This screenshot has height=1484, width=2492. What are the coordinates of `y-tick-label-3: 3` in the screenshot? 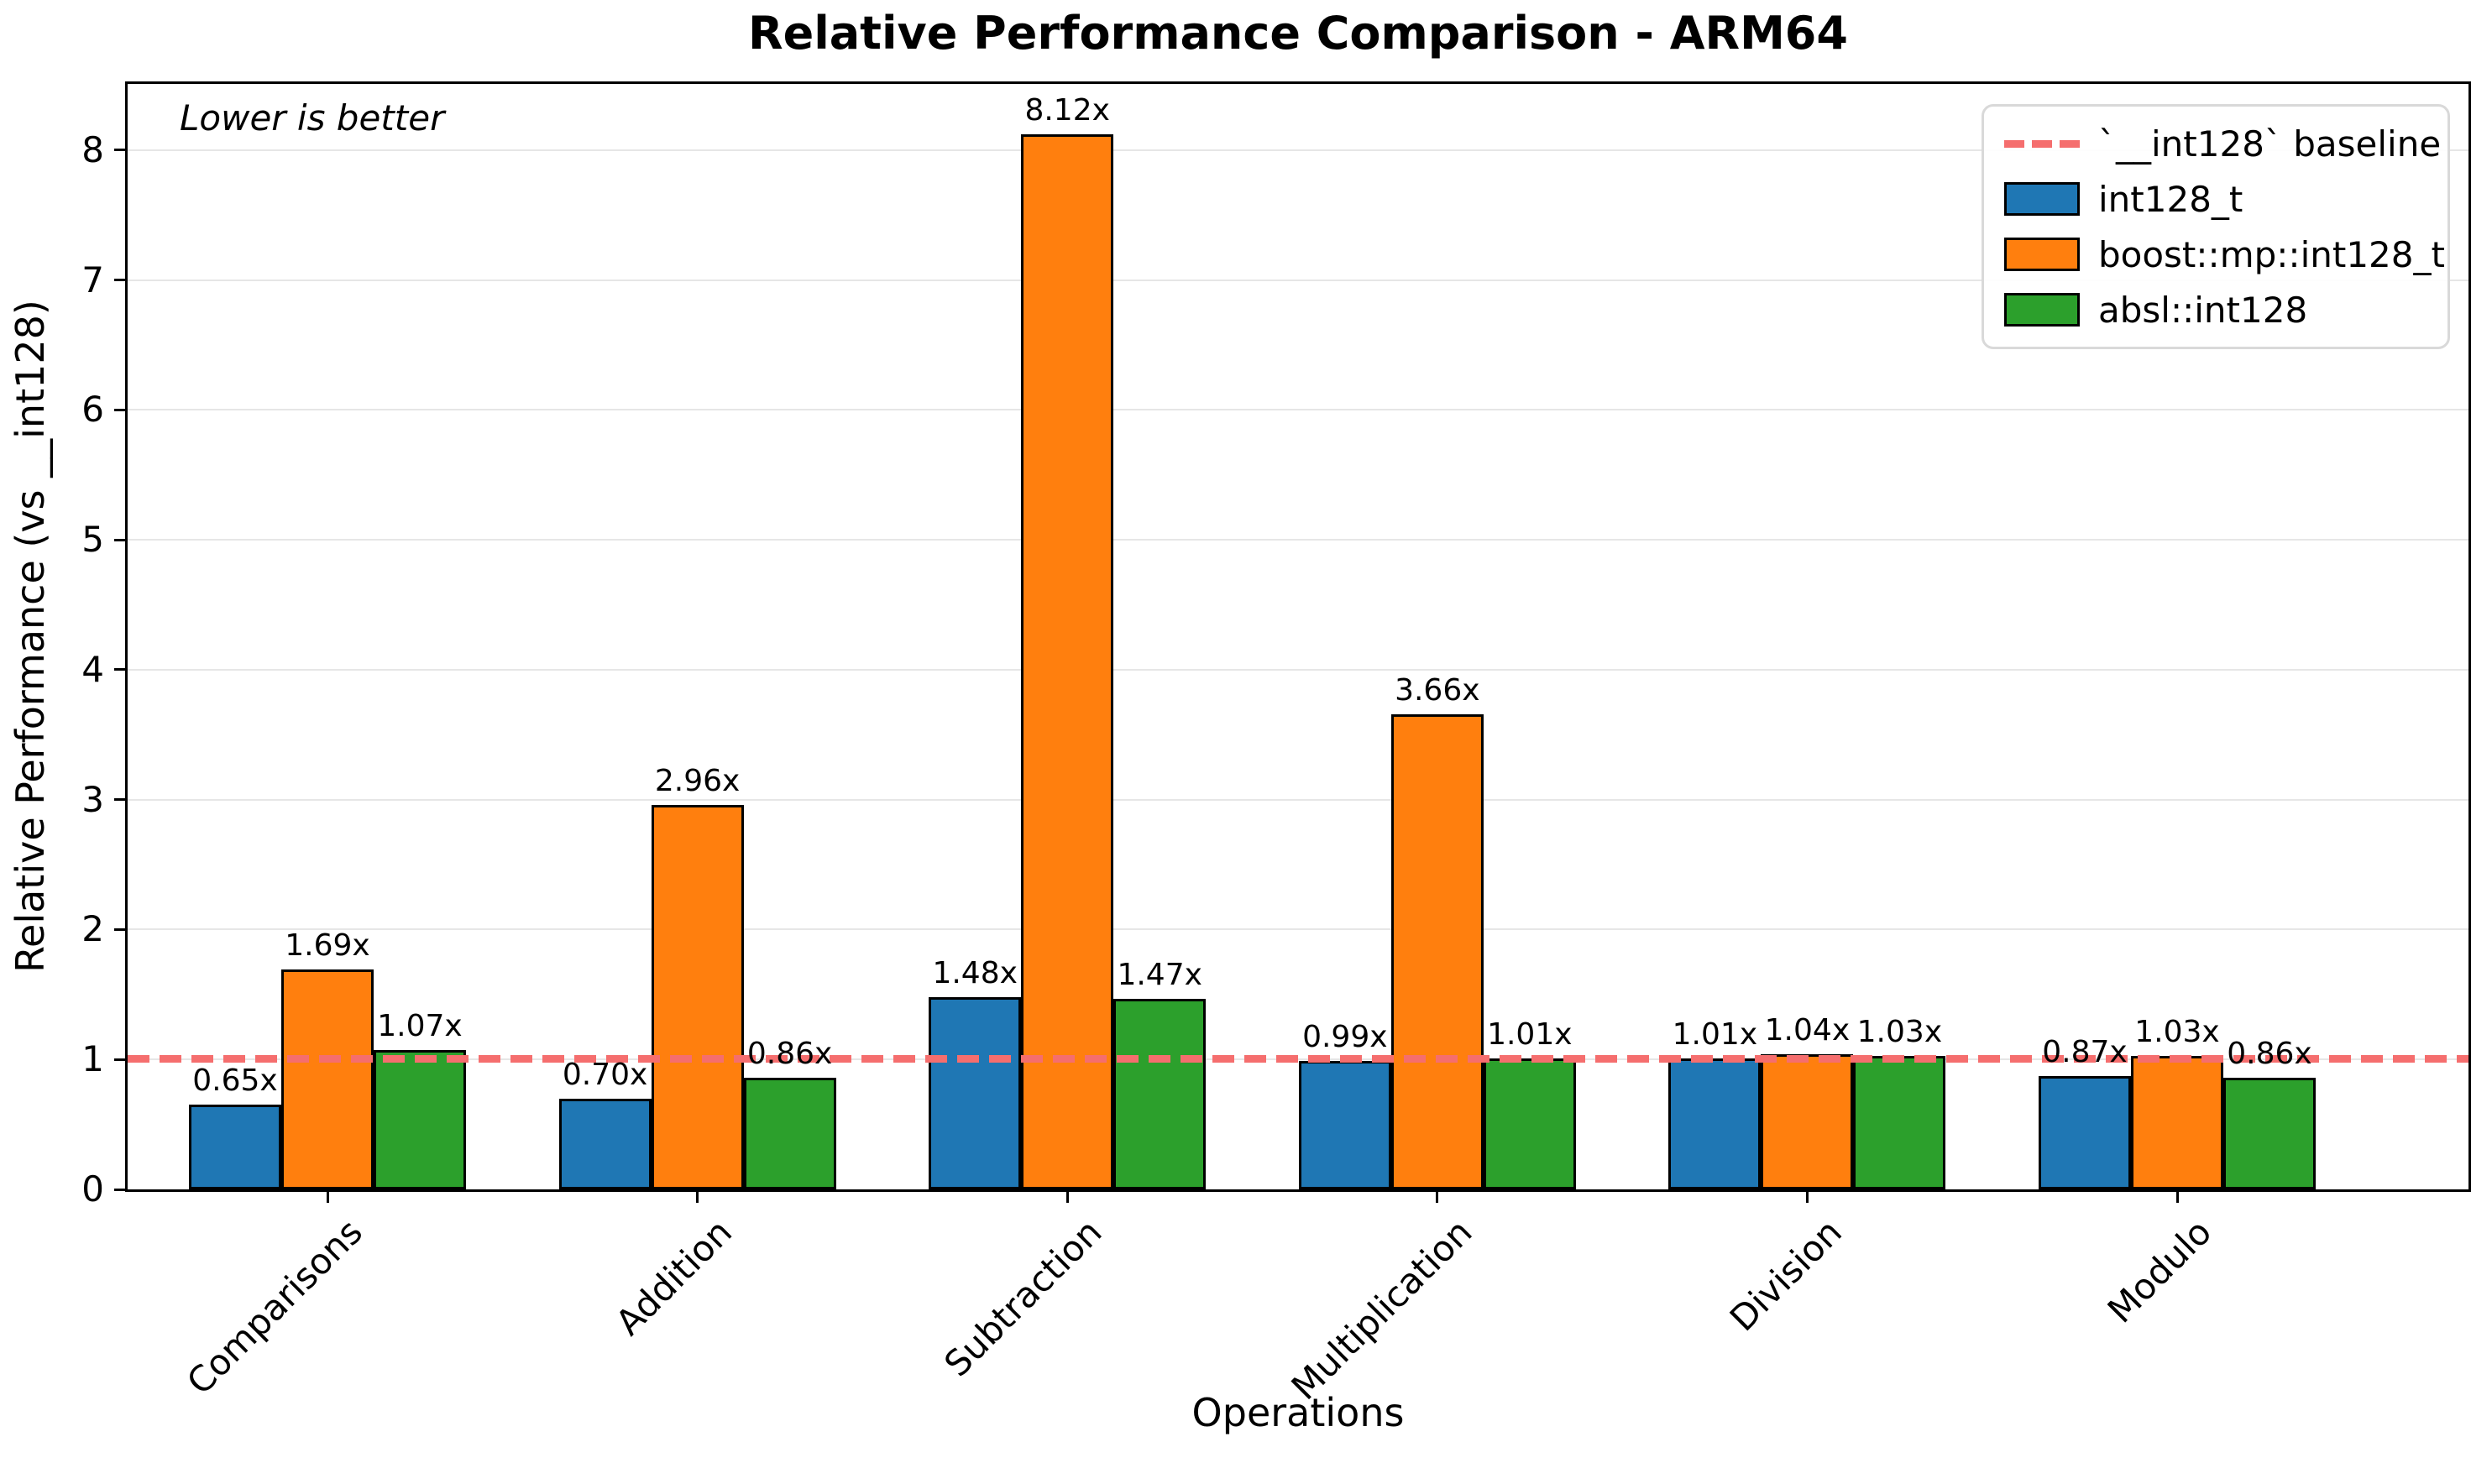 It's located at (93, 799).